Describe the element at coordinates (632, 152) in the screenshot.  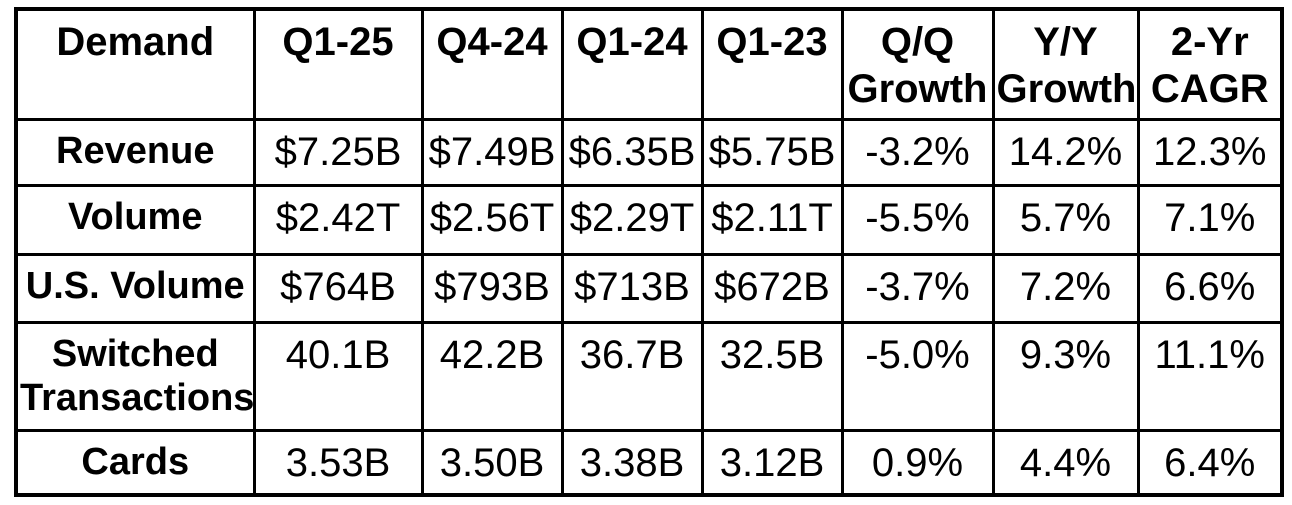
I see `cell-revenue-q1-24: $6.35B` at that location.